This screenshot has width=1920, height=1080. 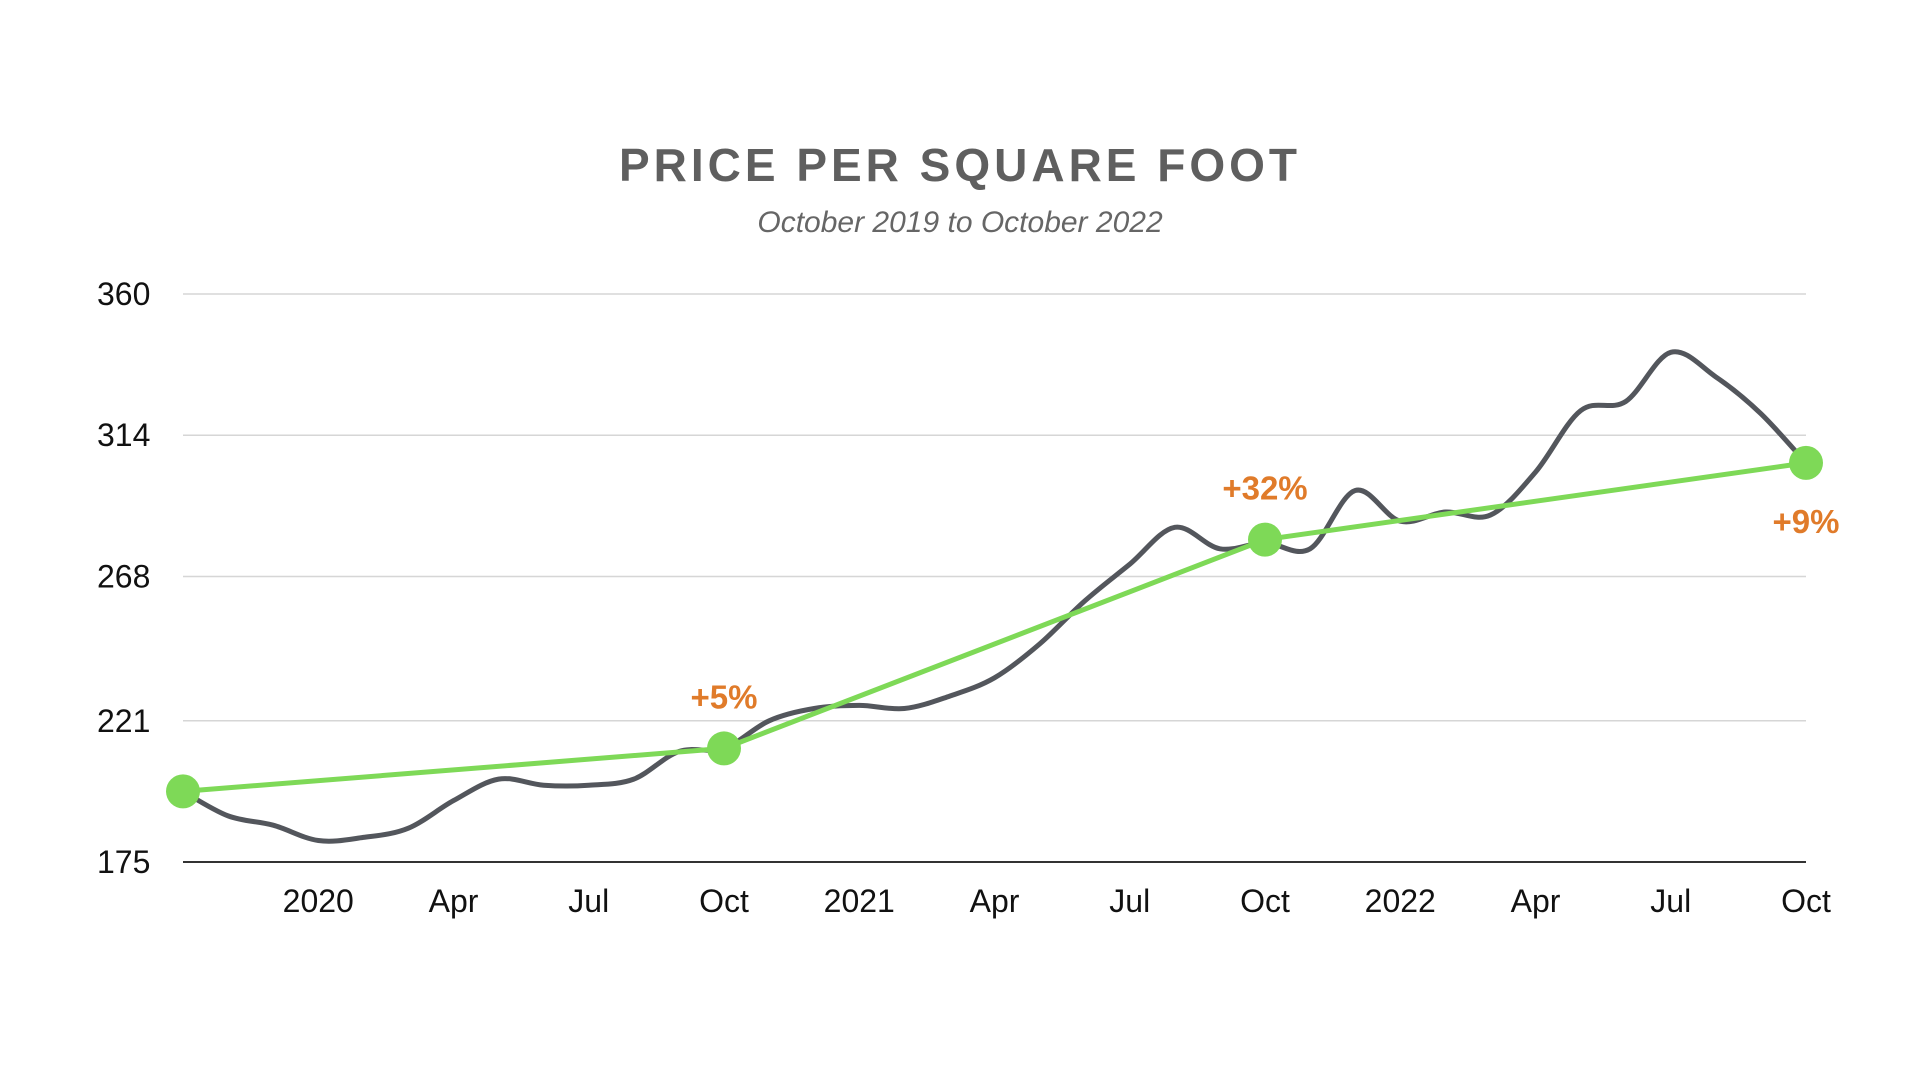 What do you see at coordinates (318, 901) in the screenshot?
I see `x-tick-label: 2020` at bounding box center [318, 901].